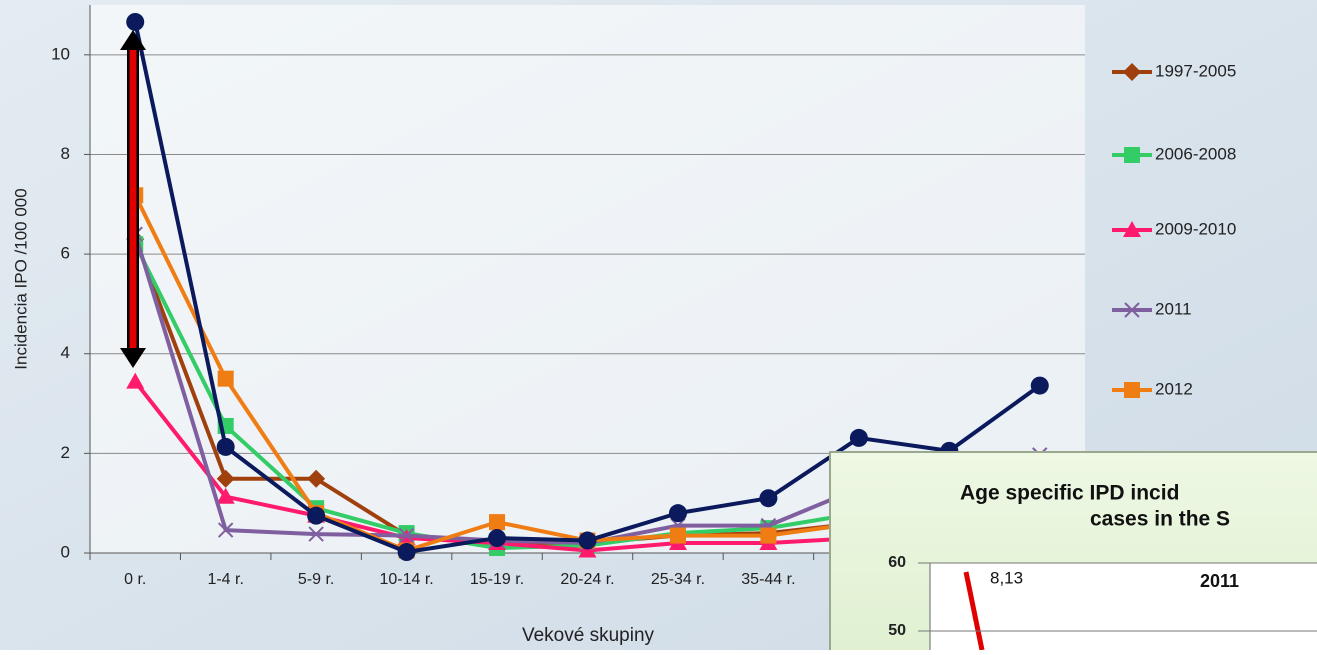 This screenshot has height=655, width=1317. Describe the element at coordinates (135, 579) in the screenshot. I see `x-tick-label: 0 r.` at that location.